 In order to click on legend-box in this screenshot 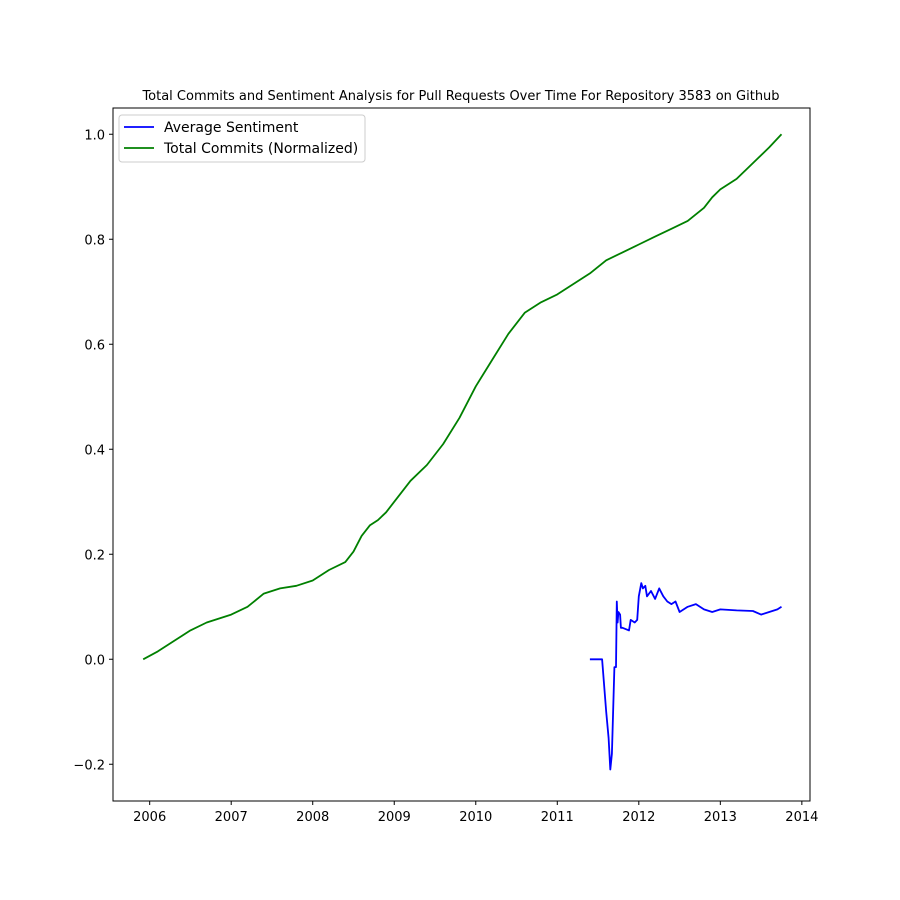, I will do `click(242, 138)`.